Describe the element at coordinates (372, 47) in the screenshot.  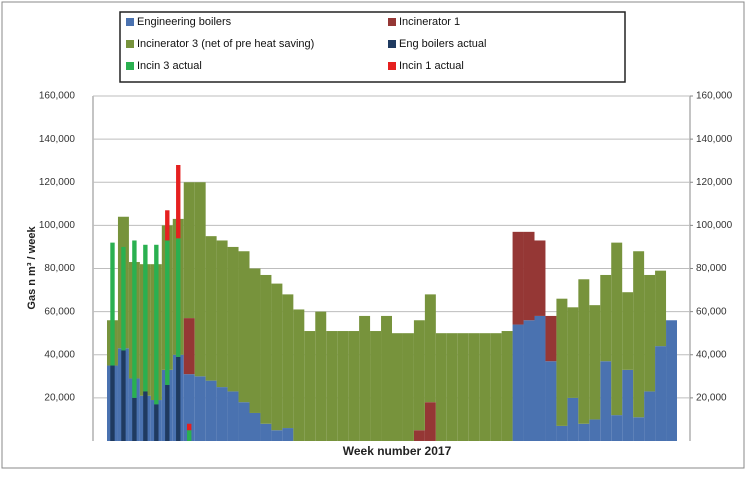
I see `legend` at that location.